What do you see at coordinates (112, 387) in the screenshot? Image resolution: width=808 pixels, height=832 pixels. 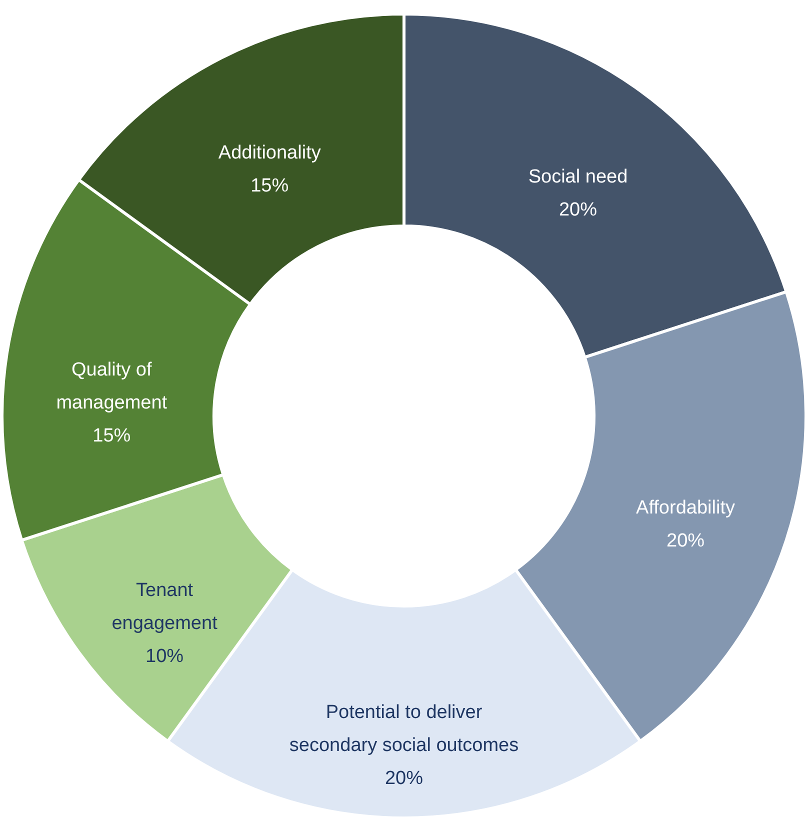 I see `slice-label: Quality of management` at bounding box center [112, 387].